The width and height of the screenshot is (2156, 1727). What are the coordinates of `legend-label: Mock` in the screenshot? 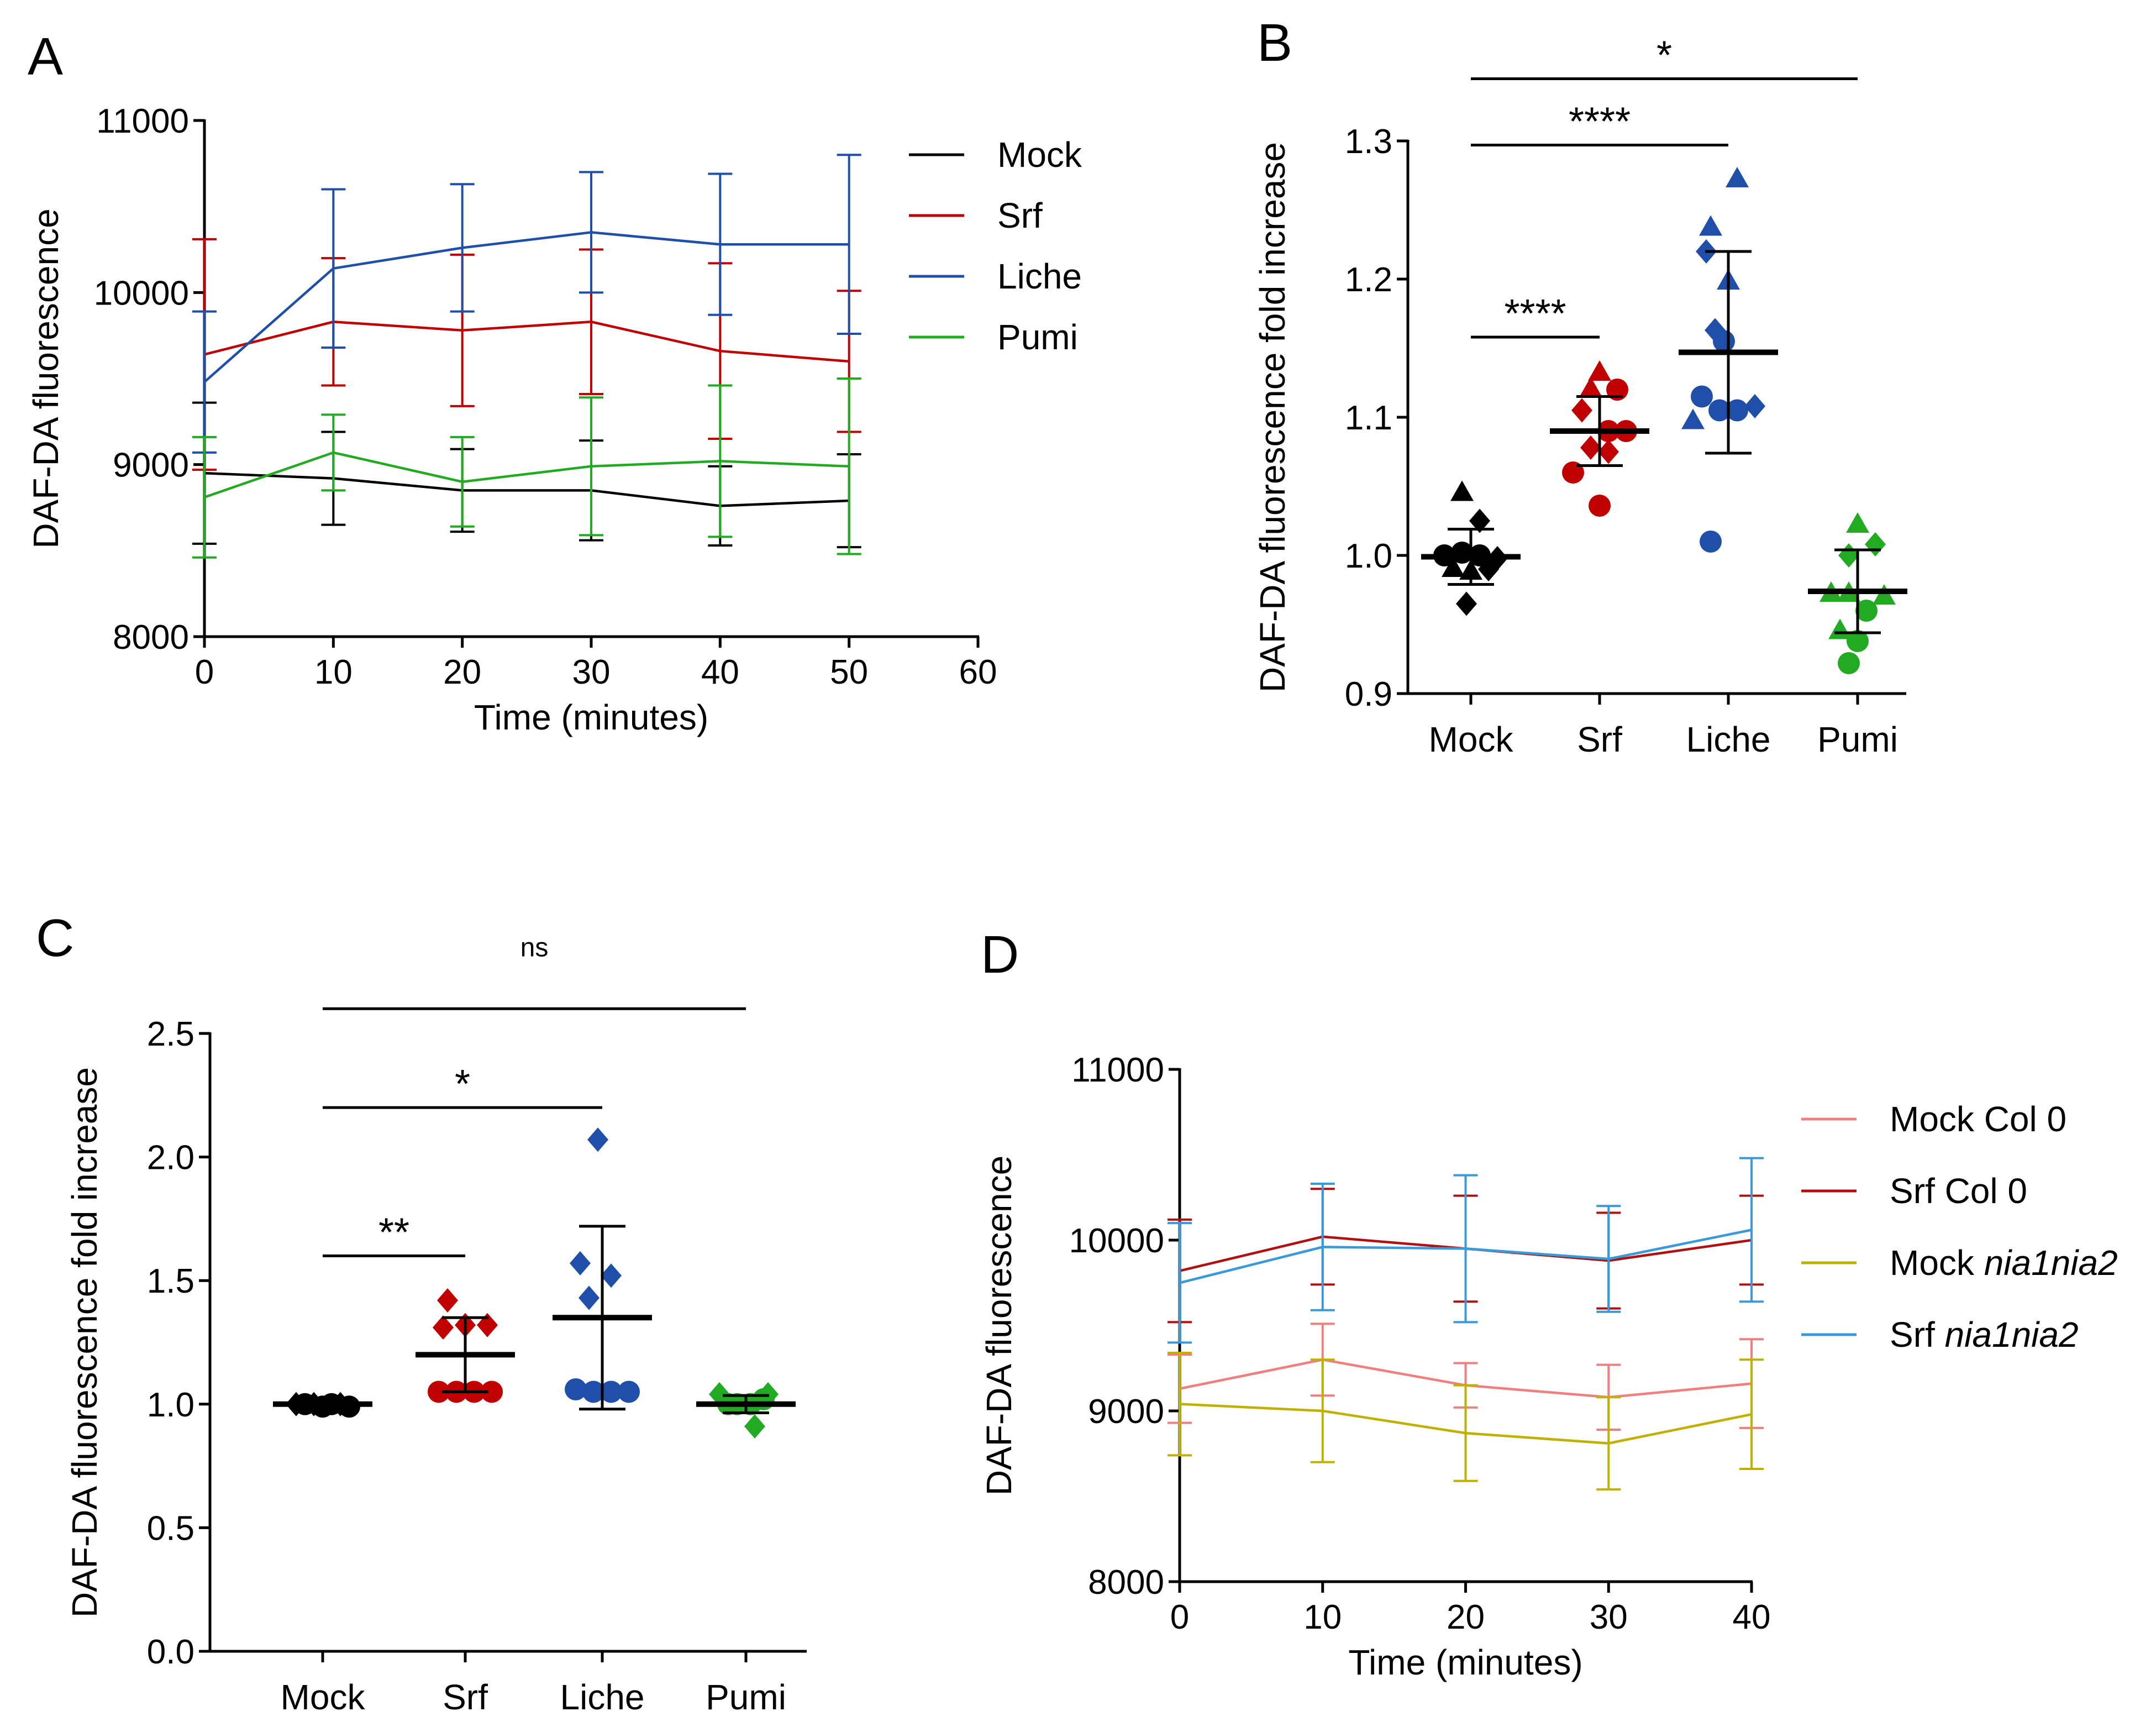 It's located at (1039, 155).